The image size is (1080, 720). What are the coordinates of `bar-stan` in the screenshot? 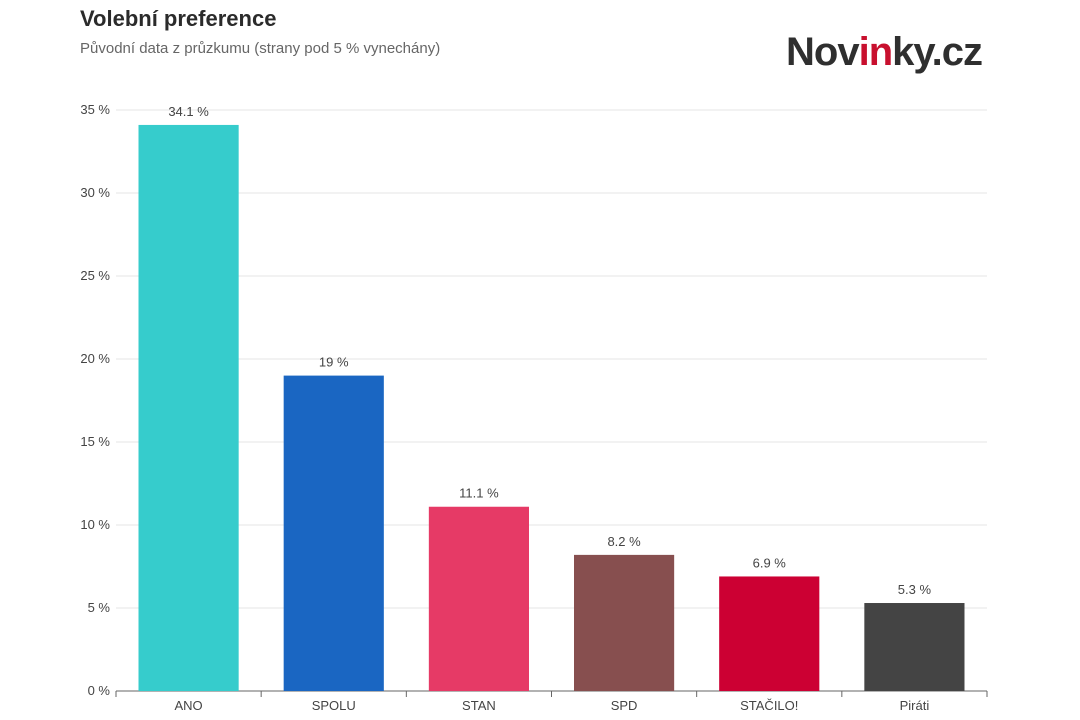 It's located at (478, 598).